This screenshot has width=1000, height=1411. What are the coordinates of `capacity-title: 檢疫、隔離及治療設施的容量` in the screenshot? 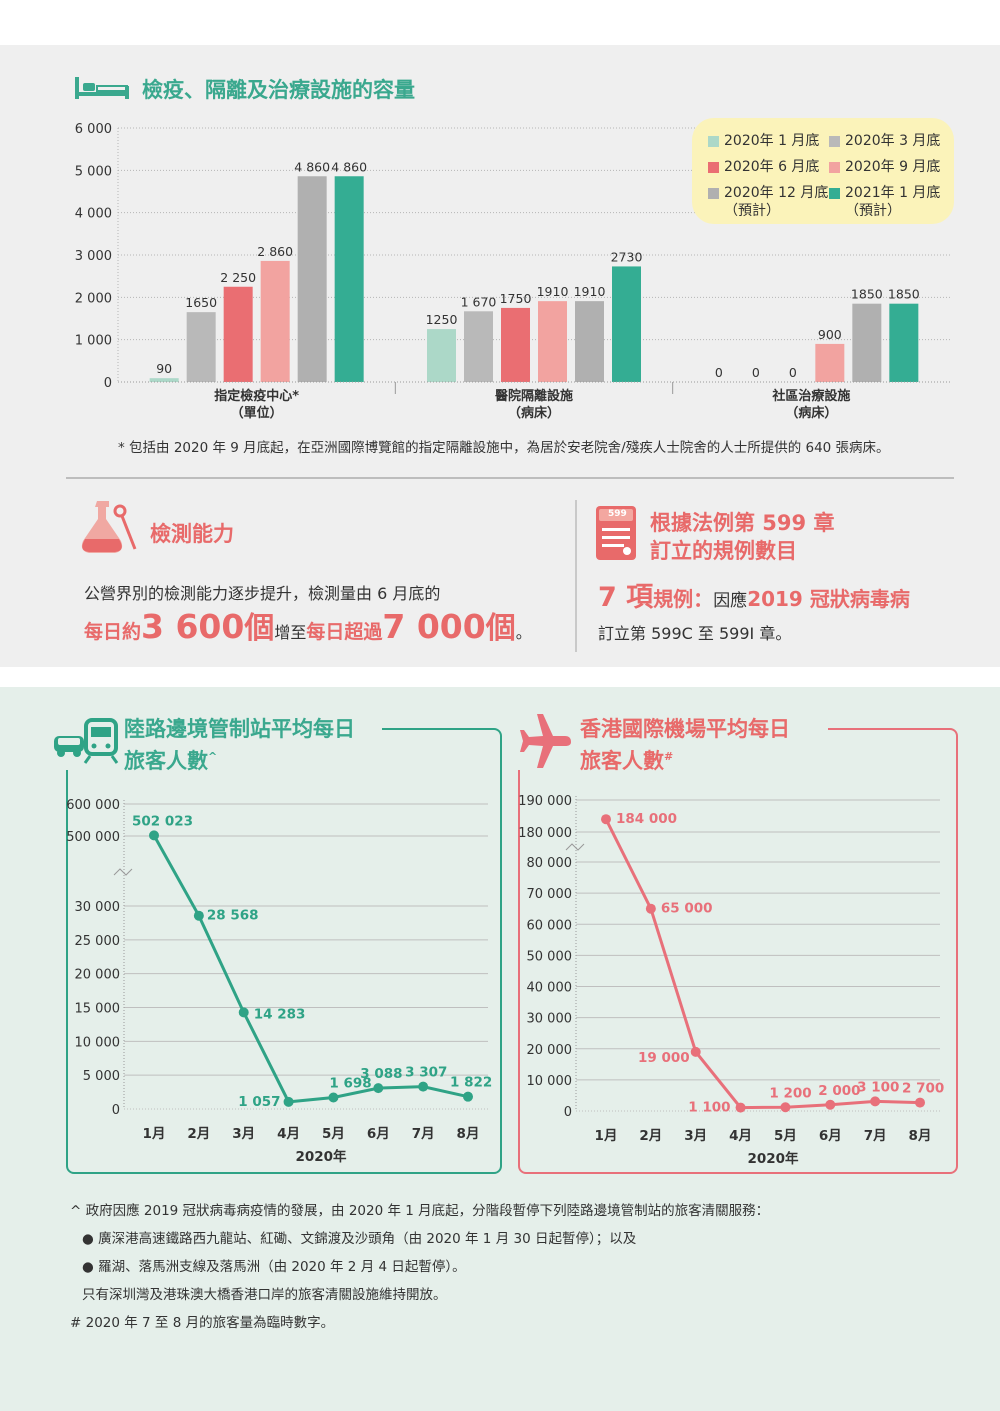 It's located at (278, 90).